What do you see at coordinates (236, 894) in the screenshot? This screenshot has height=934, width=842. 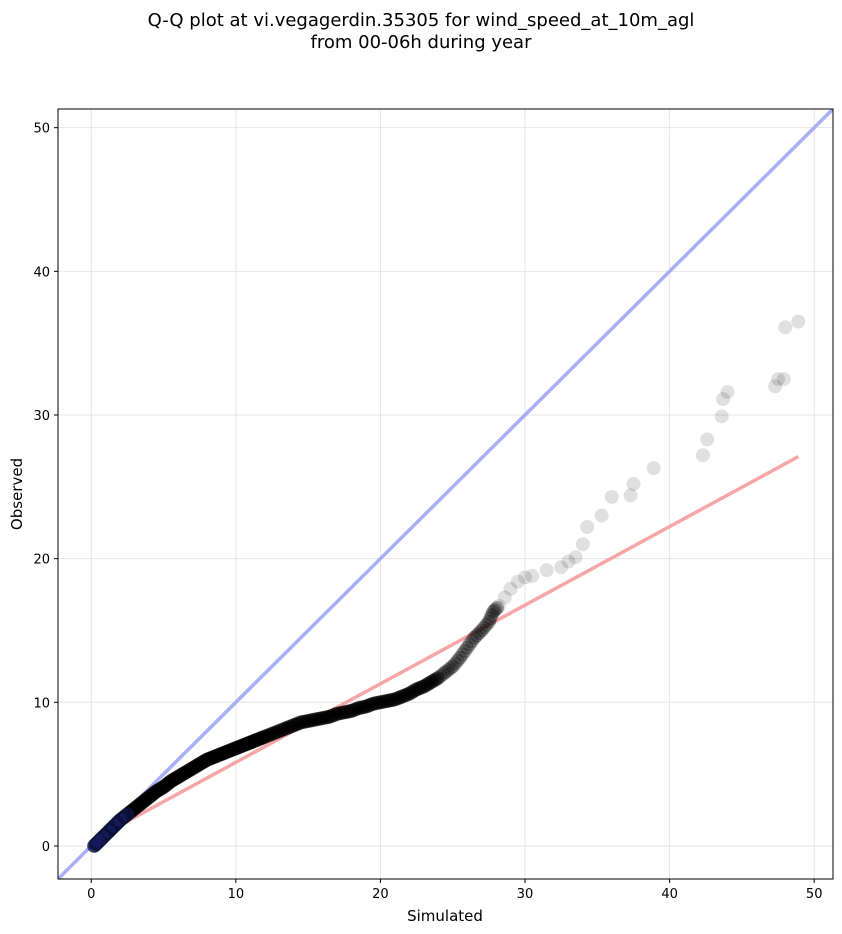 I see `x-tick-label: 10` at bounding box center [236, 894].